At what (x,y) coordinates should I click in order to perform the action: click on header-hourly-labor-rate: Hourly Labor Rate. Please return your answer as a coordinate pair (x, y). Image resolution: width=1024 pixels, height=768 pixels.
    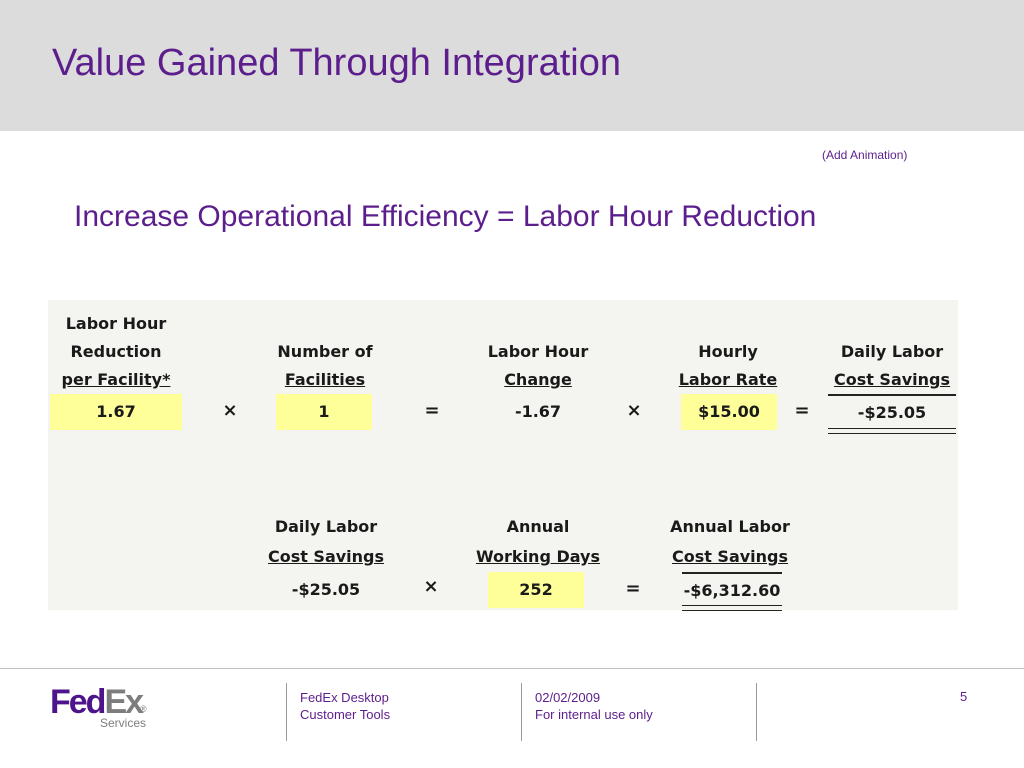
    Looking at the image, I should click on (728, 365).